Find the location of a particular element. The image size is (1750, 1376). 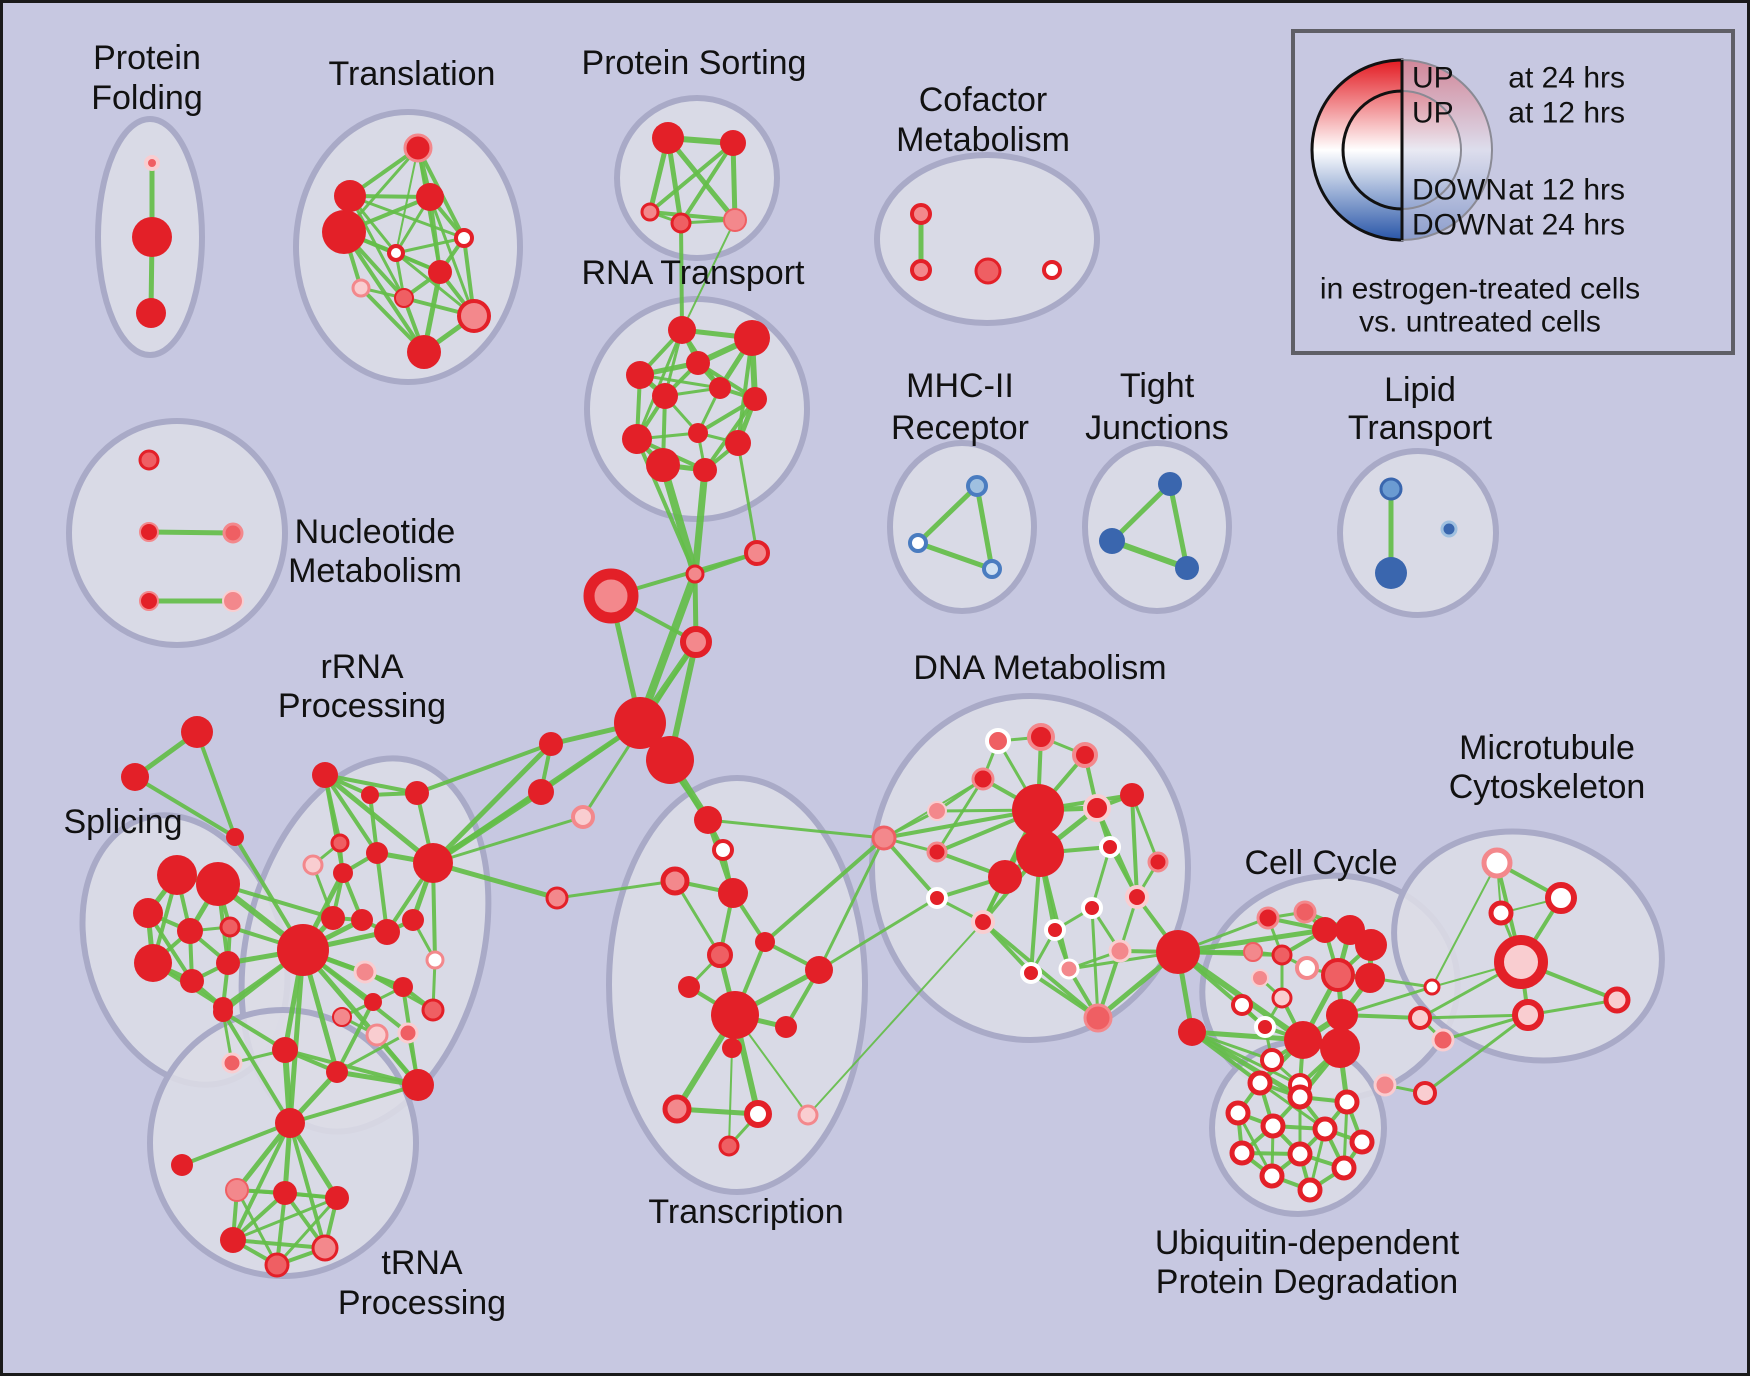

gene-node-tj1 is located at coordinates (1112, 541).